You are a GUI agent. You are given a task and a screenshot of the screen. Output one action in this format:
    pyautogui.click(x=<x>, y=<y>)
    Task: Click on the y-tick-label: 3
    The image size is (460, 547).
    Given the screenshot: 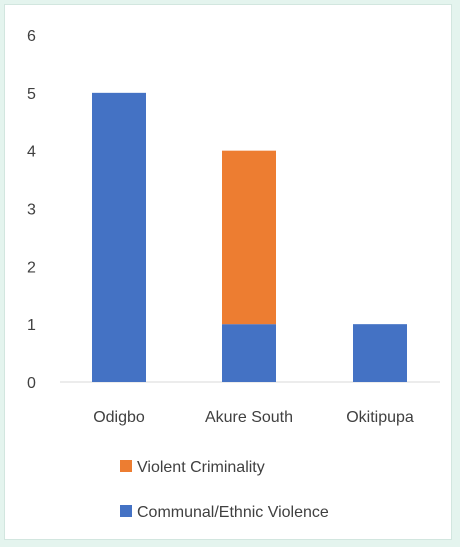 What is the action you would take?
    pyautogui.click(x=31, y=210)
    